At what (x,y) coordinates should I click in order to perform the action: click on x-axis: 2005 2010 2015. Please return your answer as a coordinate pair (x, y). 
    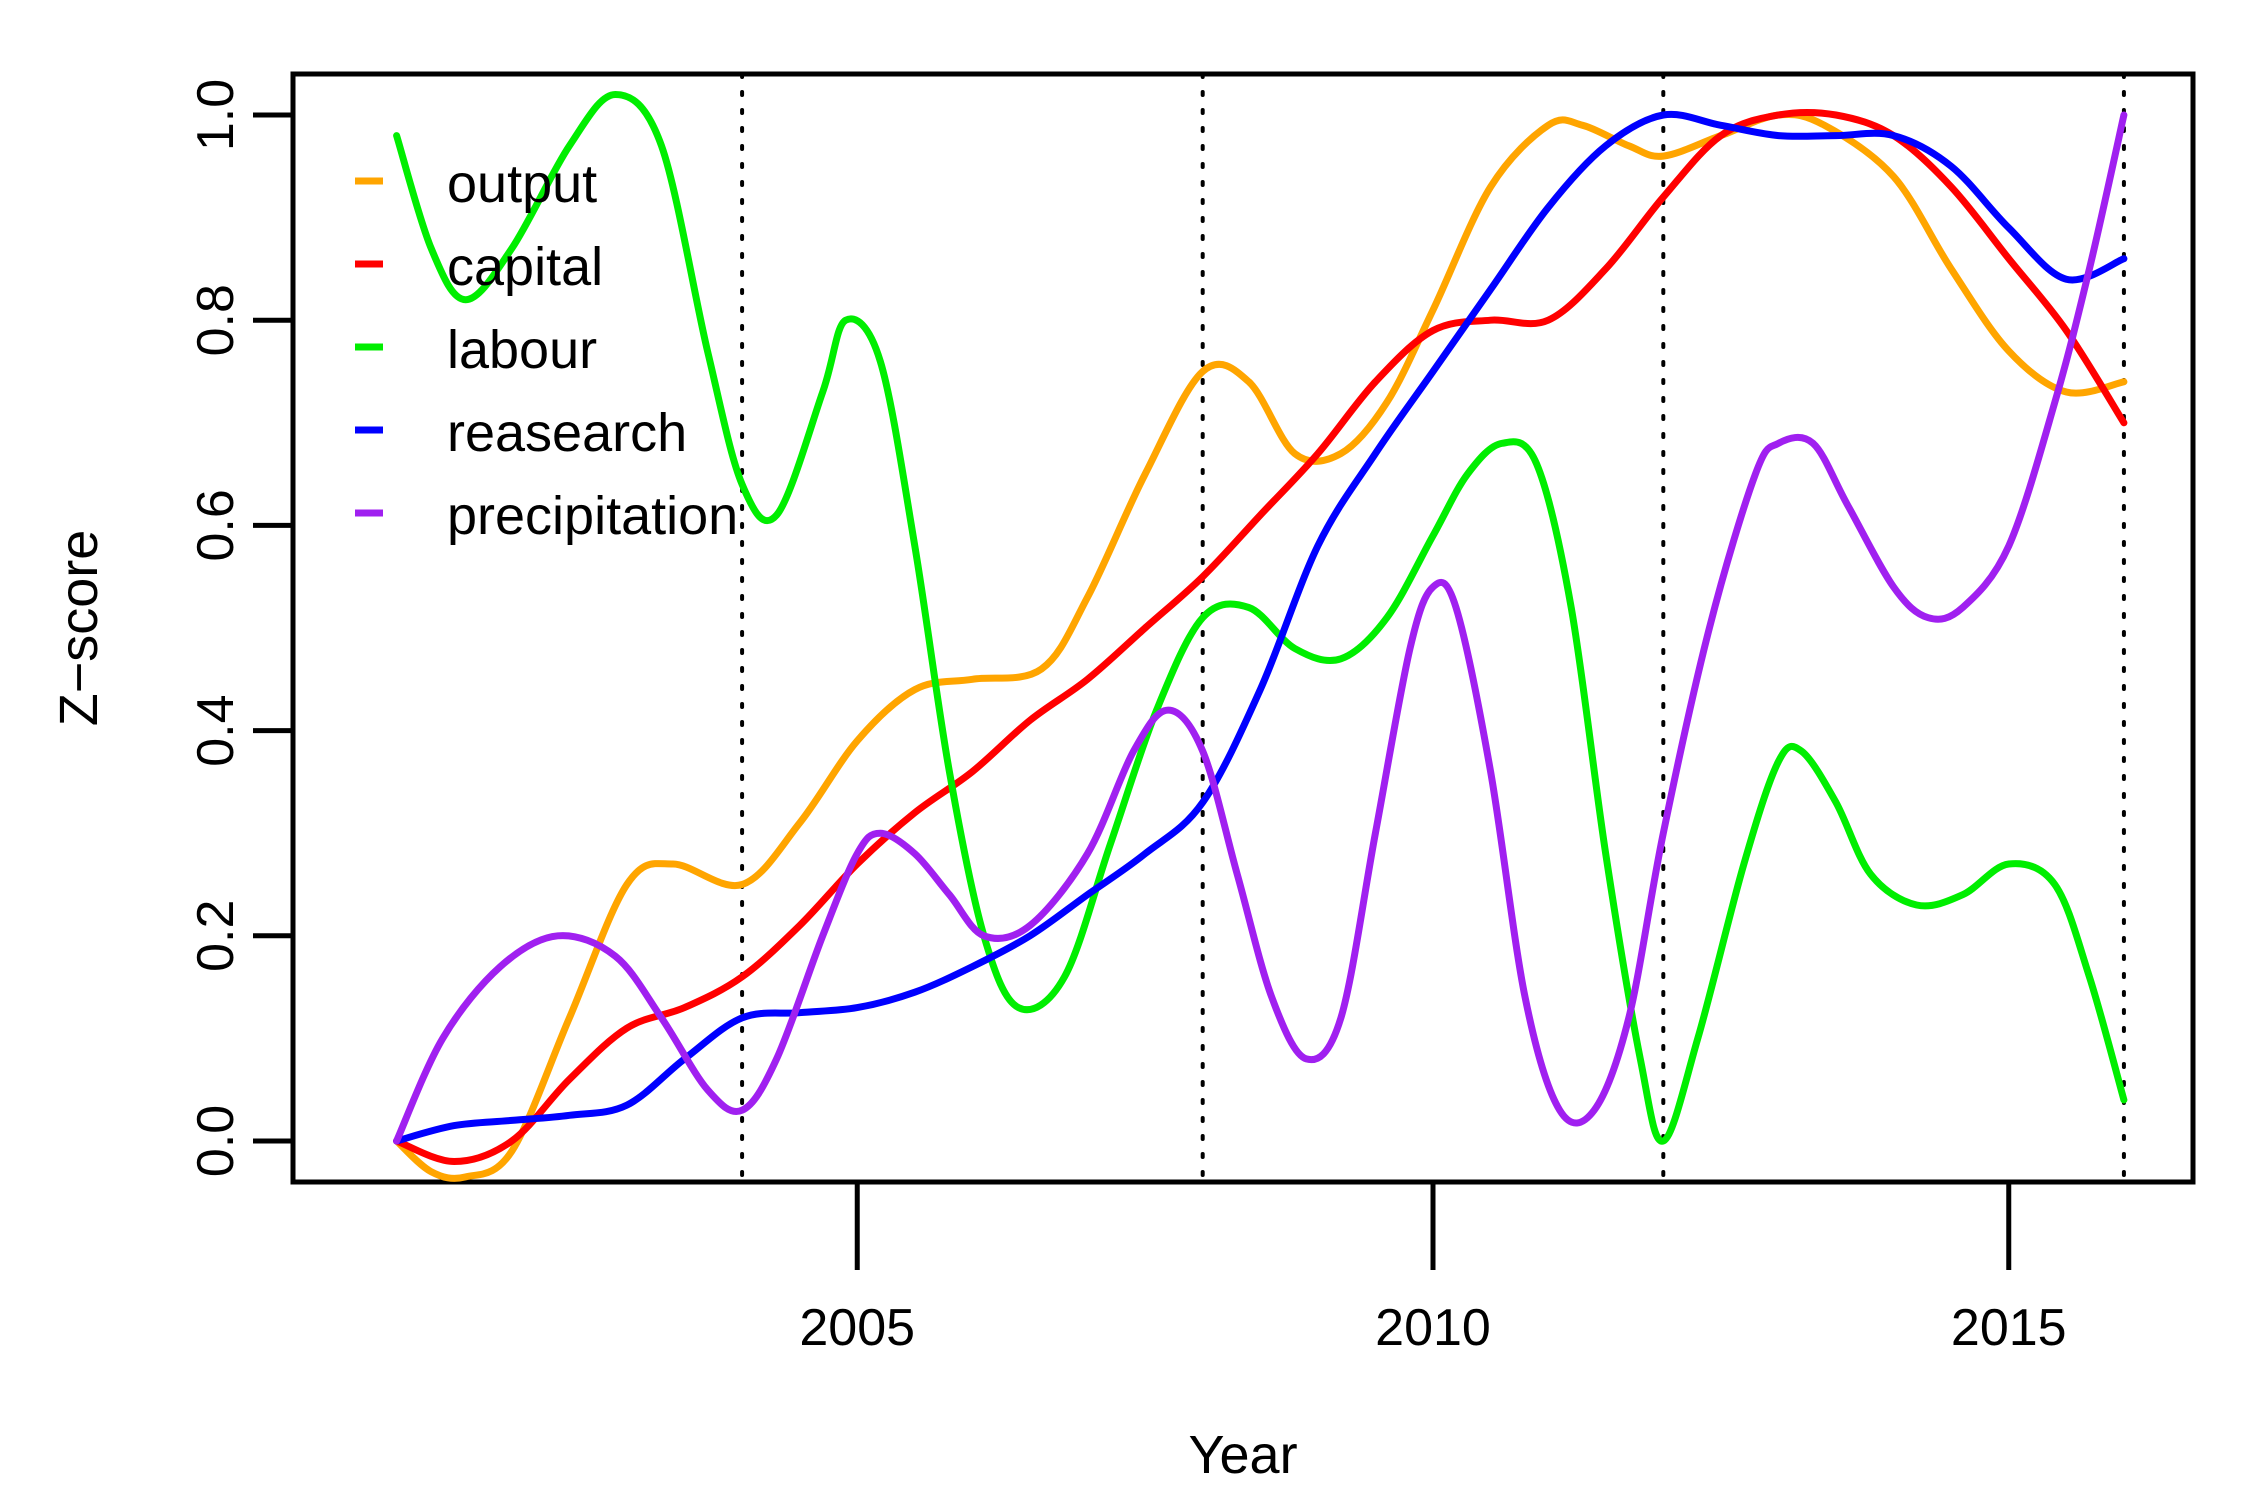
    Looking at the image, I should click on (1433, 1268).